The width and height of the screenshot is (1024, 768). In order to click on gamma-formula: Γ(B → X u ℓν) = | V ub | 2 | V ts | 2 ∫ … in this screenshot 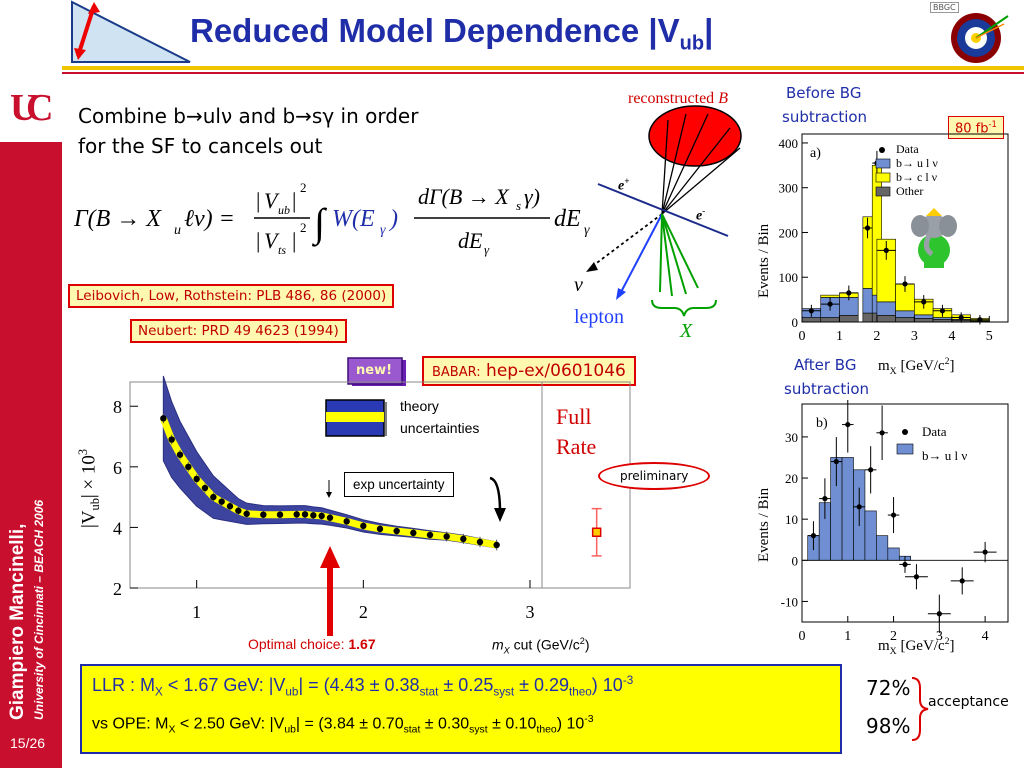, I will do `click(340, 217)`.